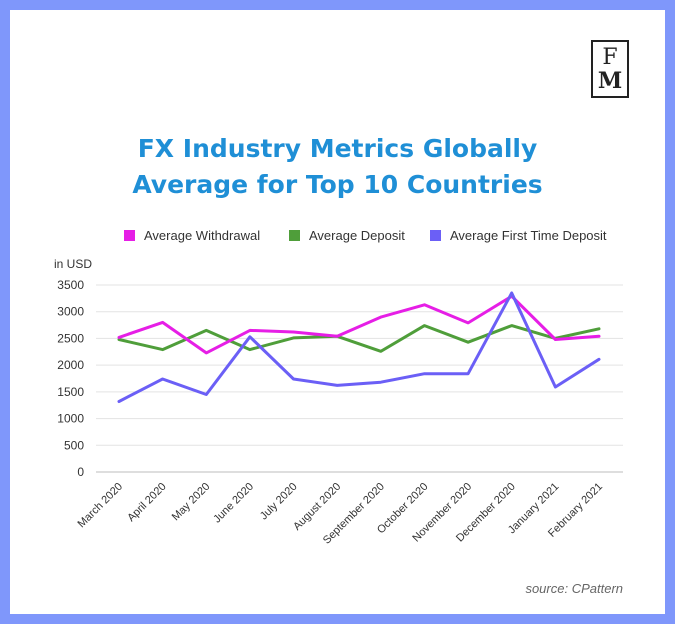  What do you see at coordinates (359, 338) in the screenshot?
I see `series-line-average-deposit` at bounding box center [359, 338].